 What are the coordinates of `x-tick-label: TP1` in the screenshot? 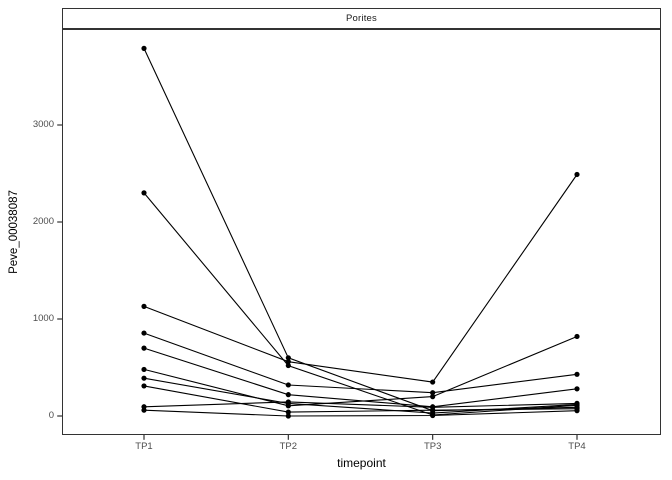 It's located at (144, 446).